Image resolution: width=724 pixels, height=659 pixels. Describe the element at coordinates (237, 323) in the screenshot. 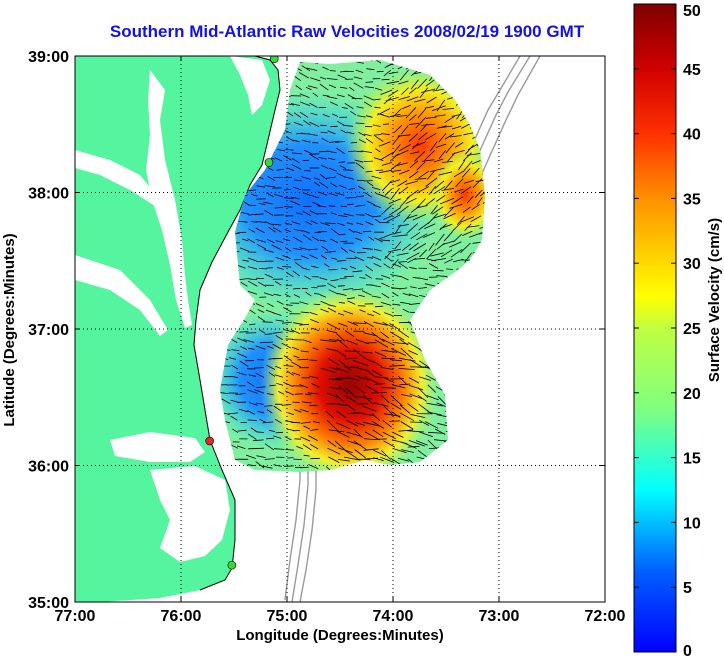

I see `coastline` at that location.